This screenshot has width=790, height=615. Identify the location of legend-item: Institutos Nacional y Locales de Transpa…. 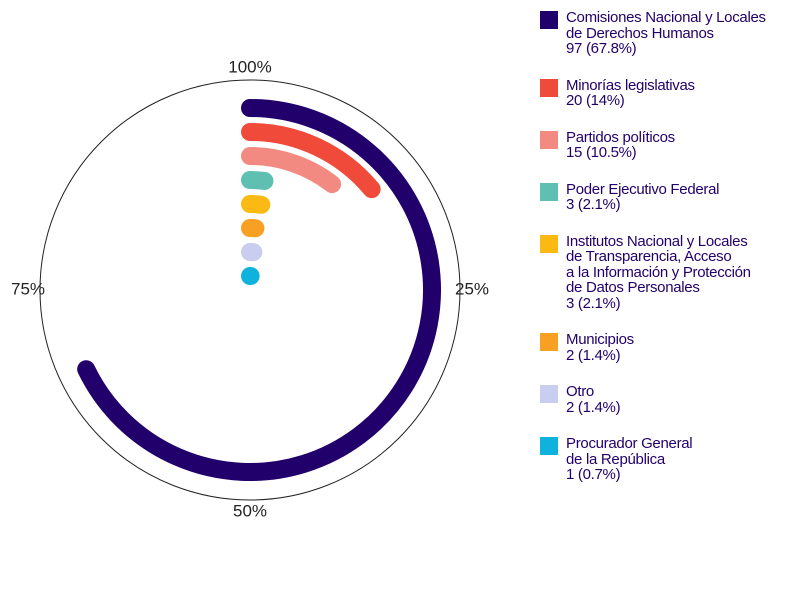
(653, 272).